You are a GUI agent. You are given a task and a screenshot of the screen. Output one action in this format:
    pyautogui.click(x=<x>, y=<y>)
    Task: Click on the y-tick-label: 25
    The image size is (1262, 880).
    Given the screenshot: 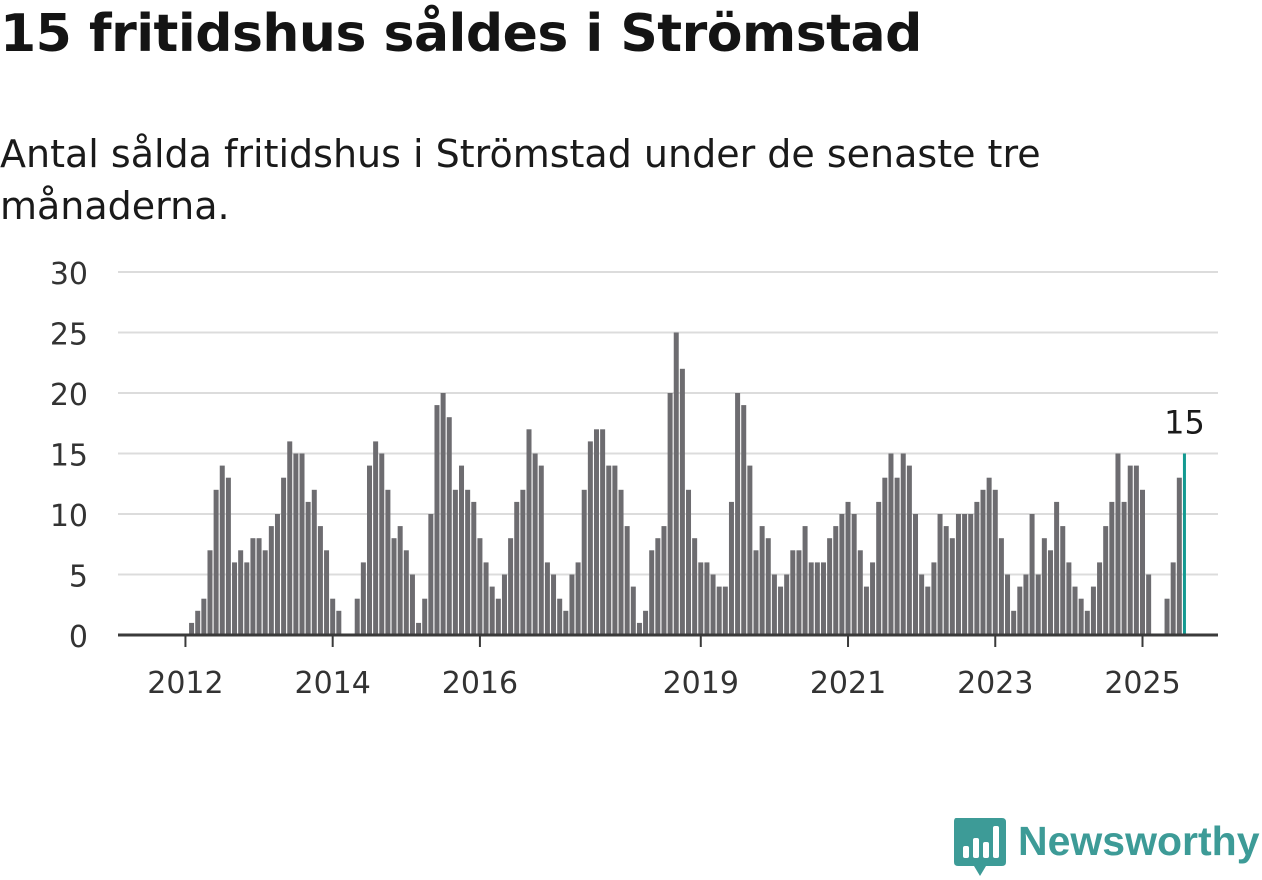 What is the action you would take?
    pyautogui.click(x=69, y=335)
    